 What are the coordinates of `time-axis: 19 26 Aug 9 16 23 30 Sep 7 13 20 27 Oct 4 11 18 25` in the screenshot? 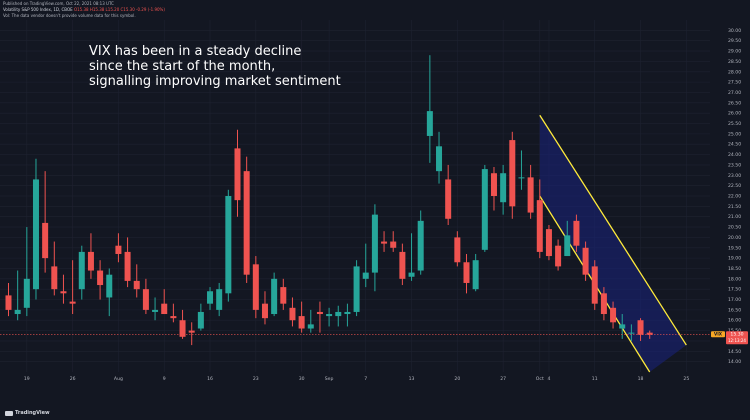 It's located at (356, 379).